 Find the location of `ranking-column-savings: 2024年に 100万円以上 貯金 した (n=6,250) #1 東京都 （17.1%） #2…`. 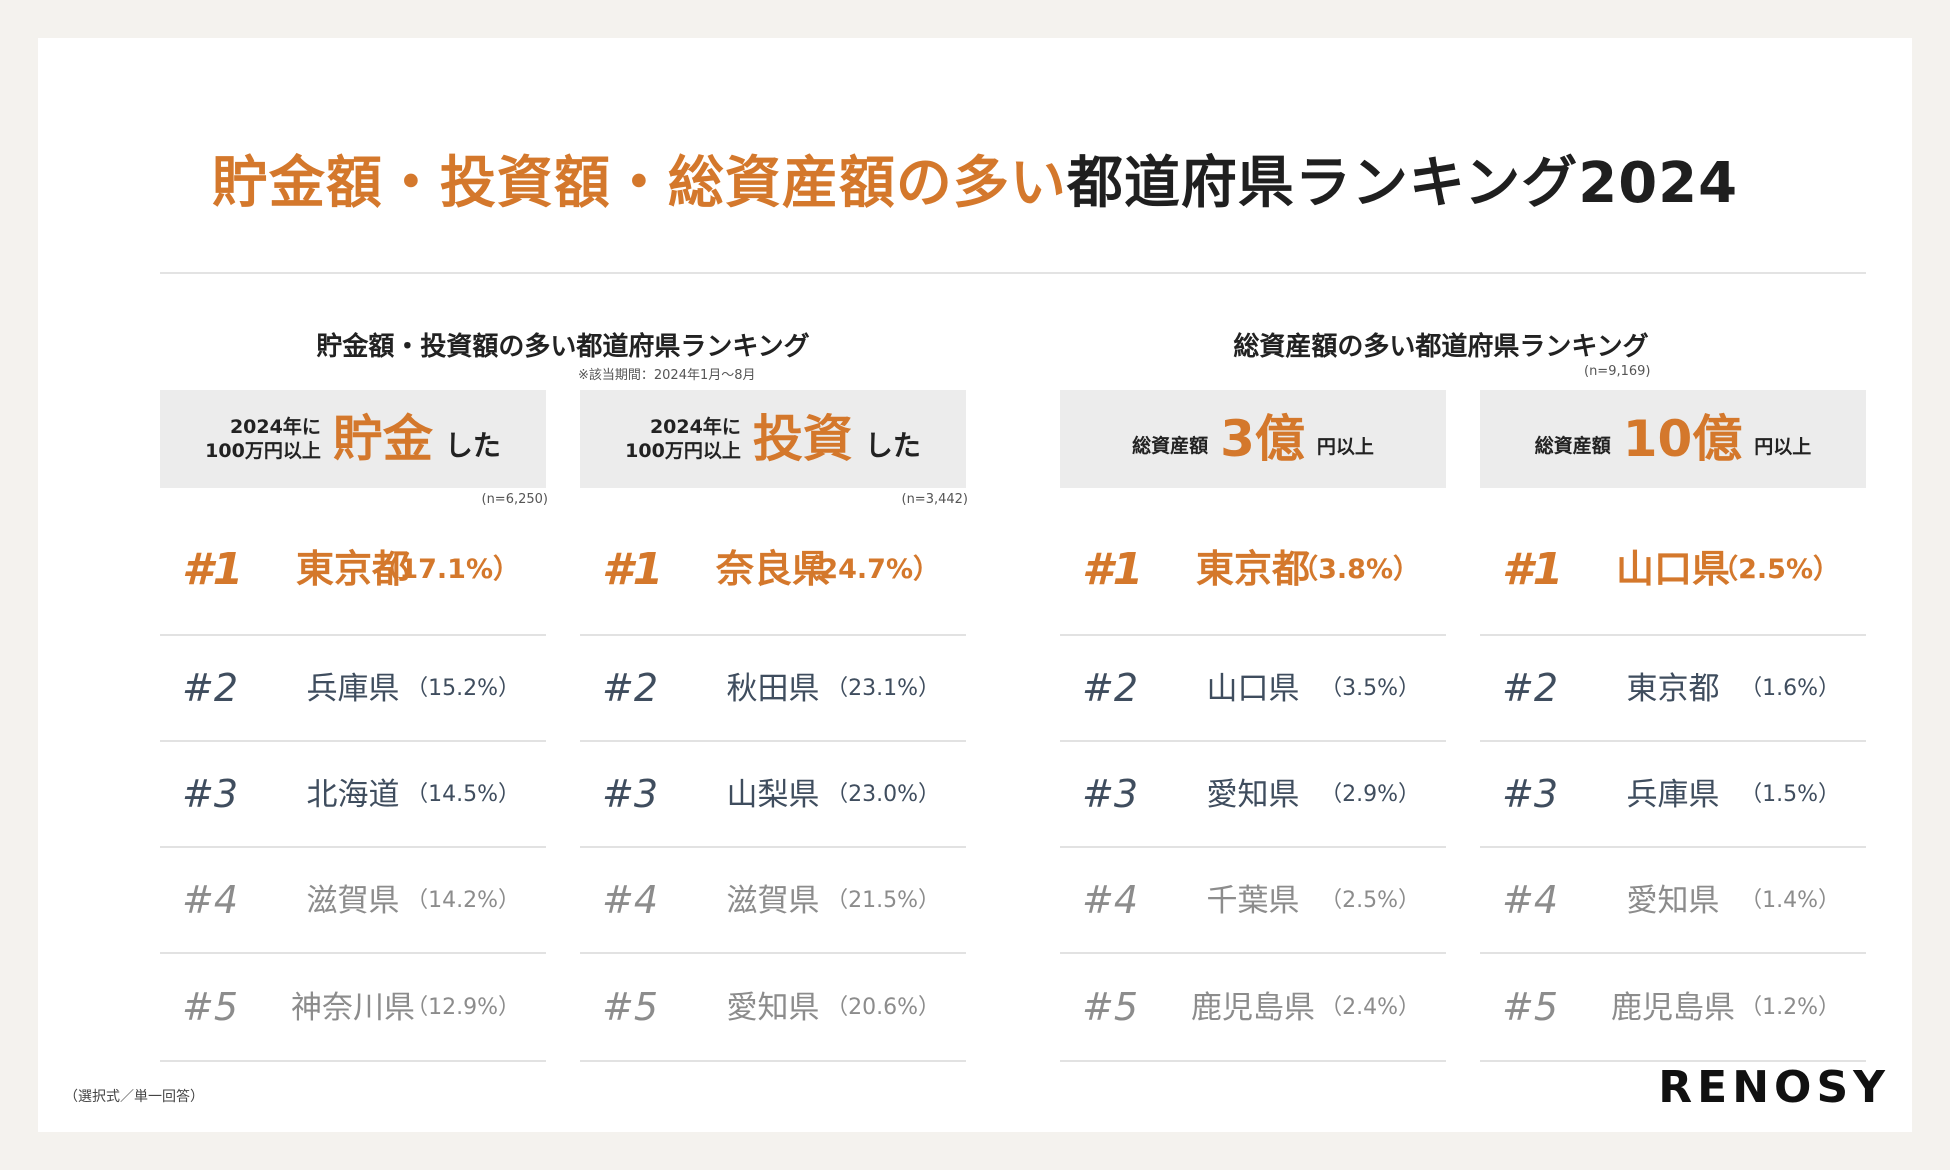

ranking-column-savings: 2024年に 100万円以上 貯金 した (n=6,250) #1 東京都 （17.1%） #2… is located at coordinates (354, 726).